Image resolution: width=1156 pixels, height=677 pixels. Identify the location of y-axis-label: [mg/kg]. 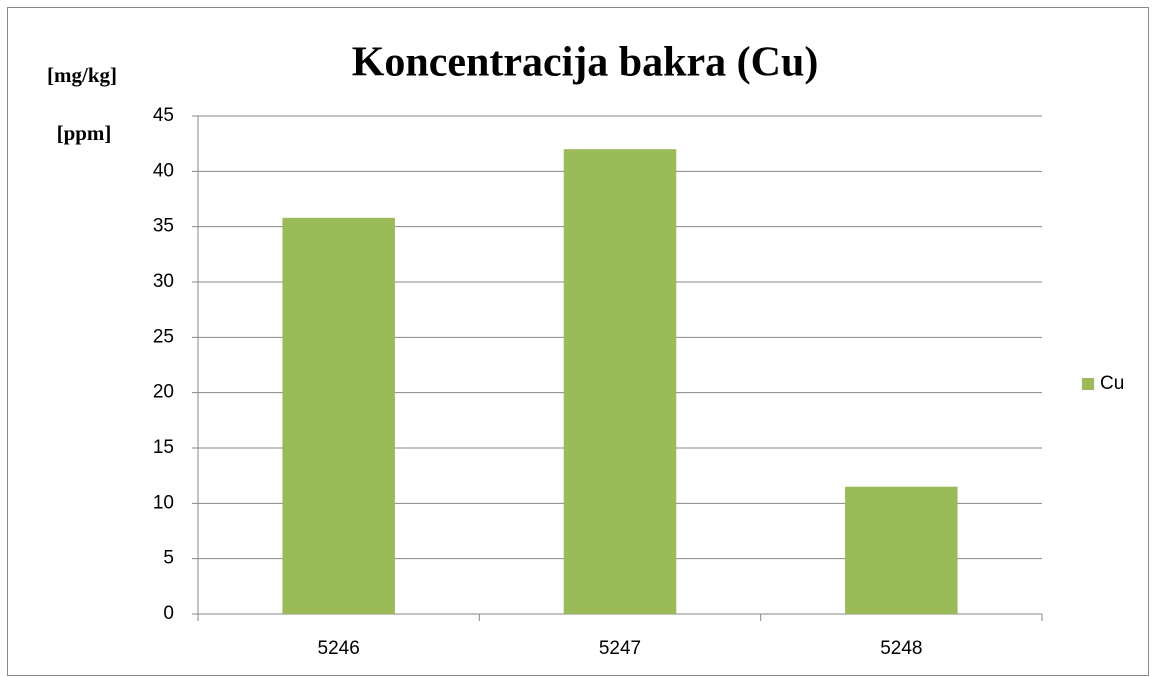
(82, 75).